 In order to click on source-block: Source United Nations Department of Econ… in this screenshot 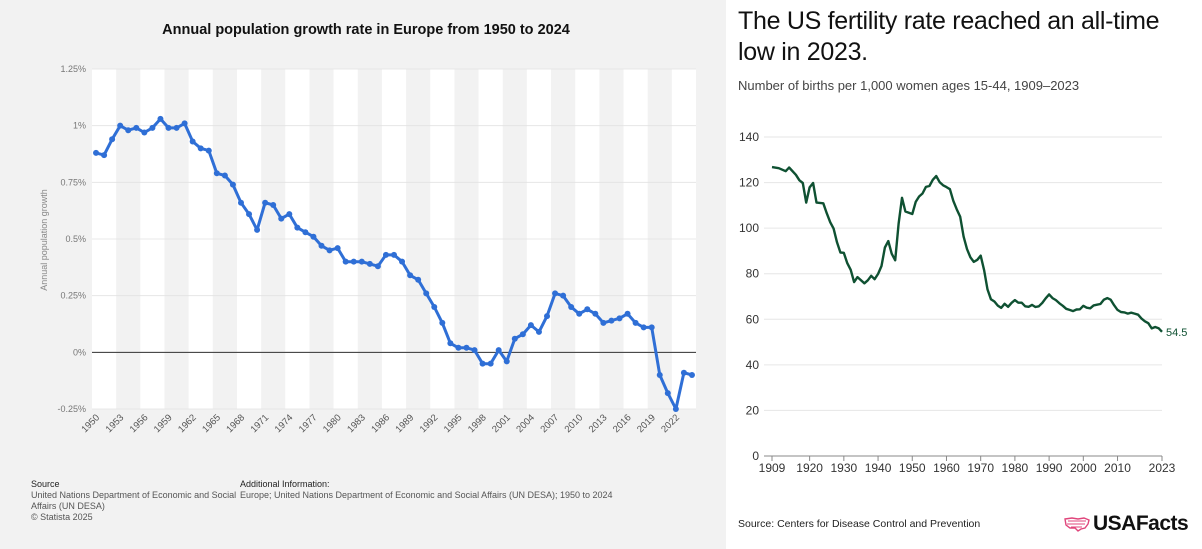, I will do `click(133, 501)`.